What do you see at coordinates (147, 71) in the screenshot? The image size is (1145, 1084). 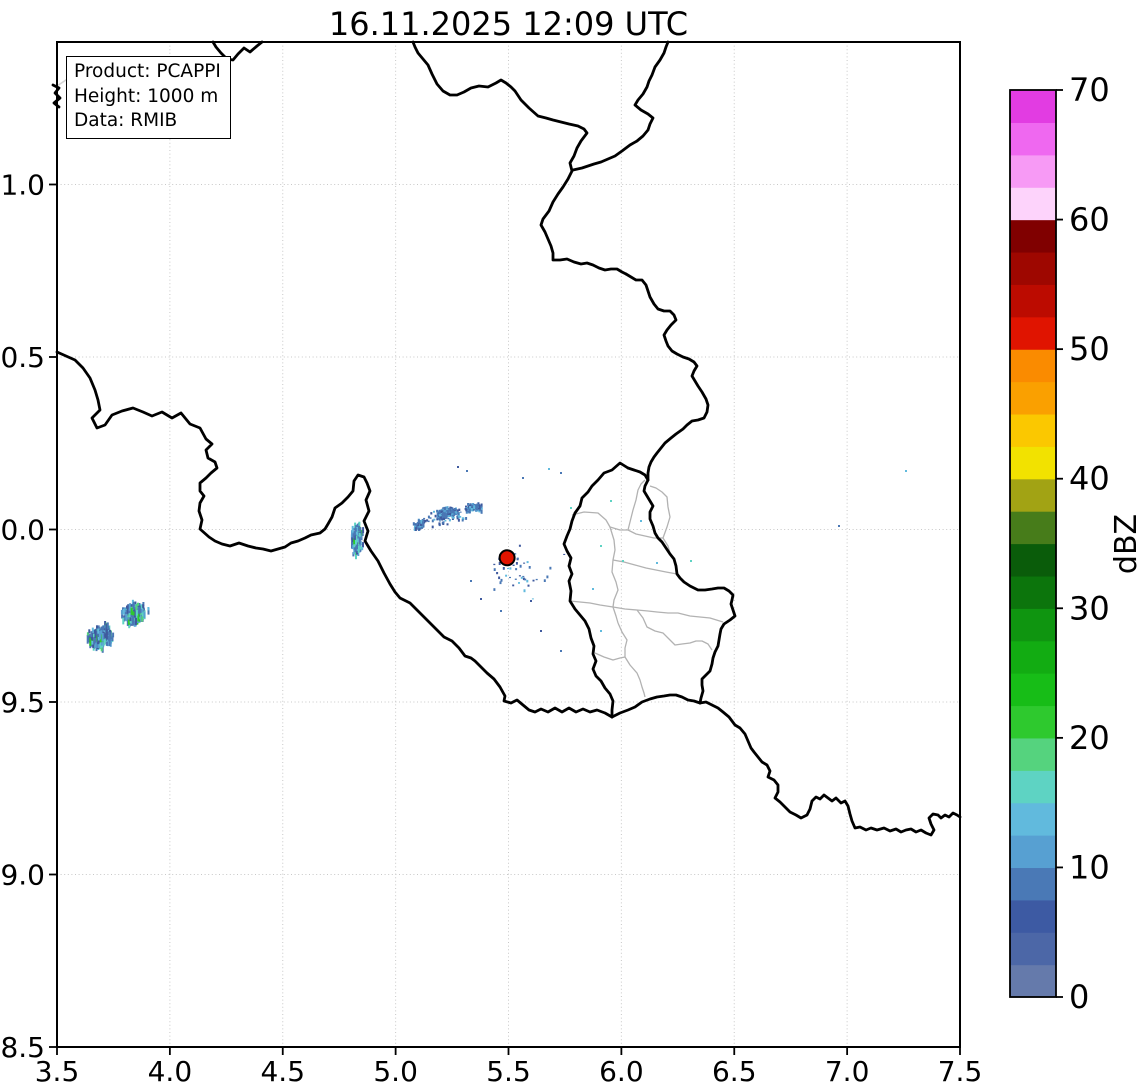 I see `product-info-line: Product: PCAPPI` at bounding box center [147, 71].